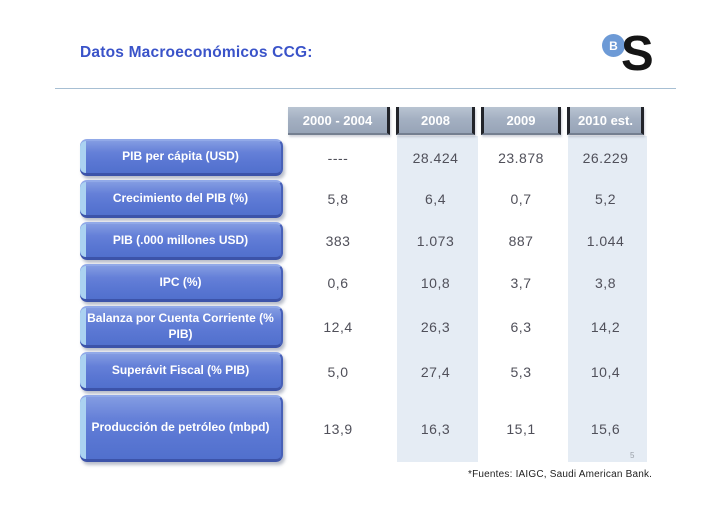  What do you see at coordinates (560, 474) in the screenshot?
I see `sources-footnote: *Fuentes: IAIGC, Saudi American Bank.` at bounding box center [560, 474].